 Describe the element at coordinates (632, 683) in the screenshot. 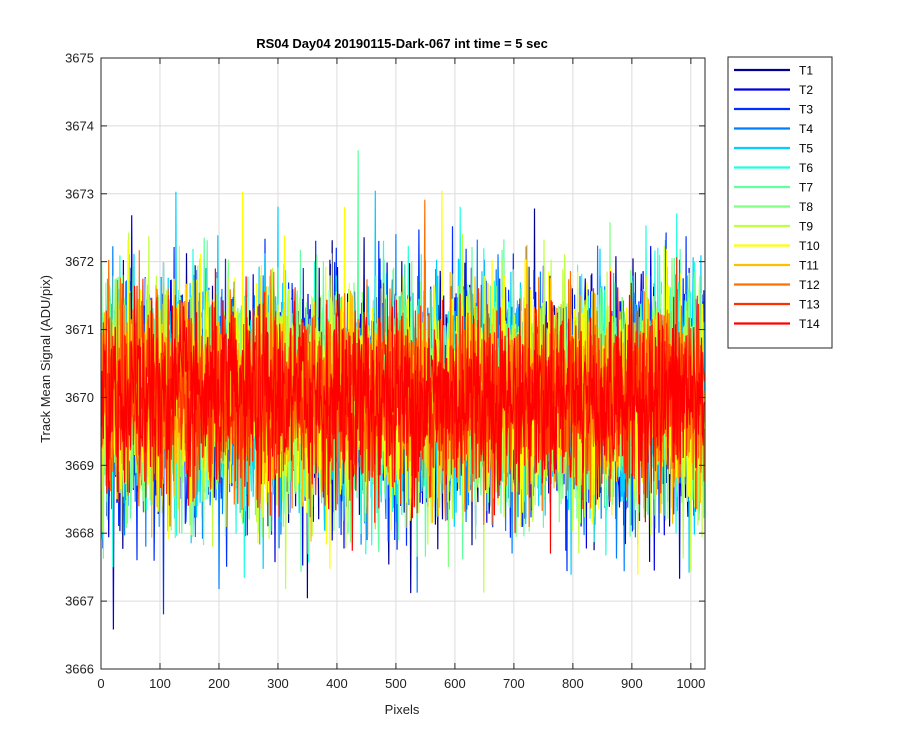

I see `x-tick-label: 900` at that location.